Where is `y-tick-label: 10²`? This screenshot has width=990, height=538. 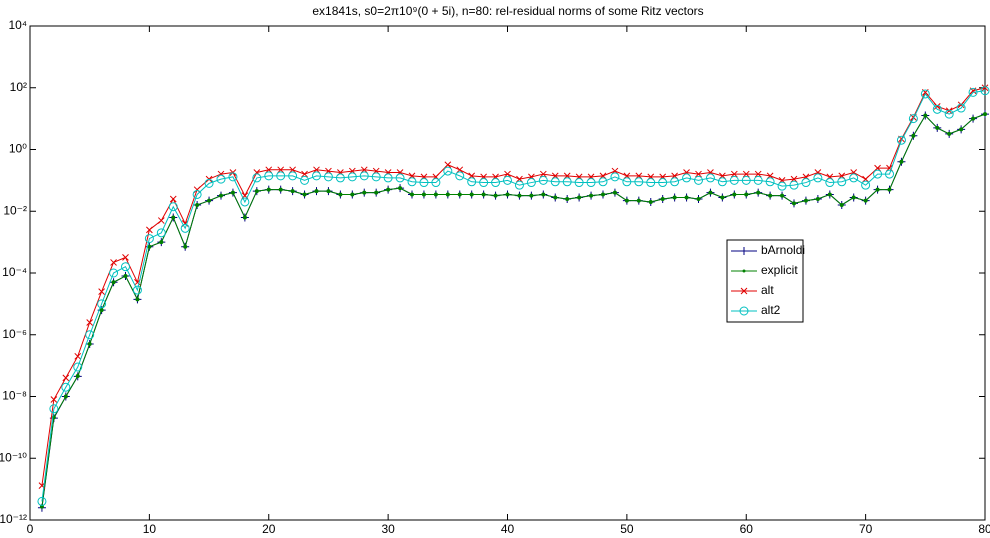
y-tick-label: 10² is located at coordinates (18, 87).